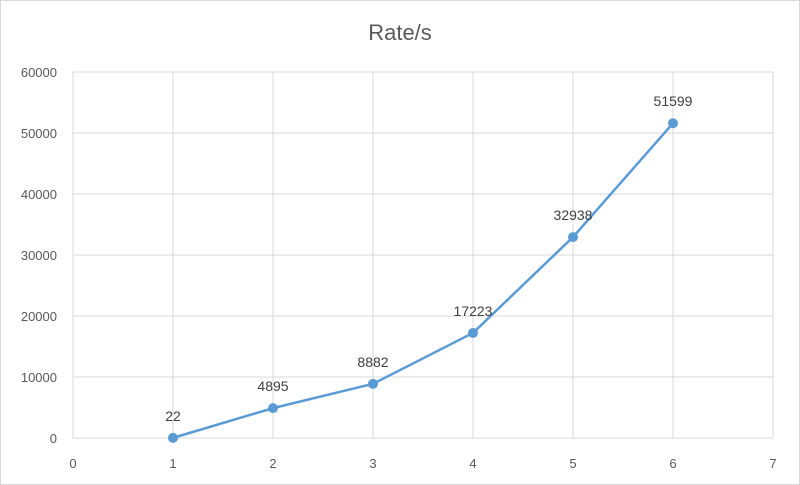 Image resolution: width=800 pixels, height=485 pixels. Describe the element at coordinates (39, 133) in the screenshot. I see `y-tick-label: 50000` at that location.